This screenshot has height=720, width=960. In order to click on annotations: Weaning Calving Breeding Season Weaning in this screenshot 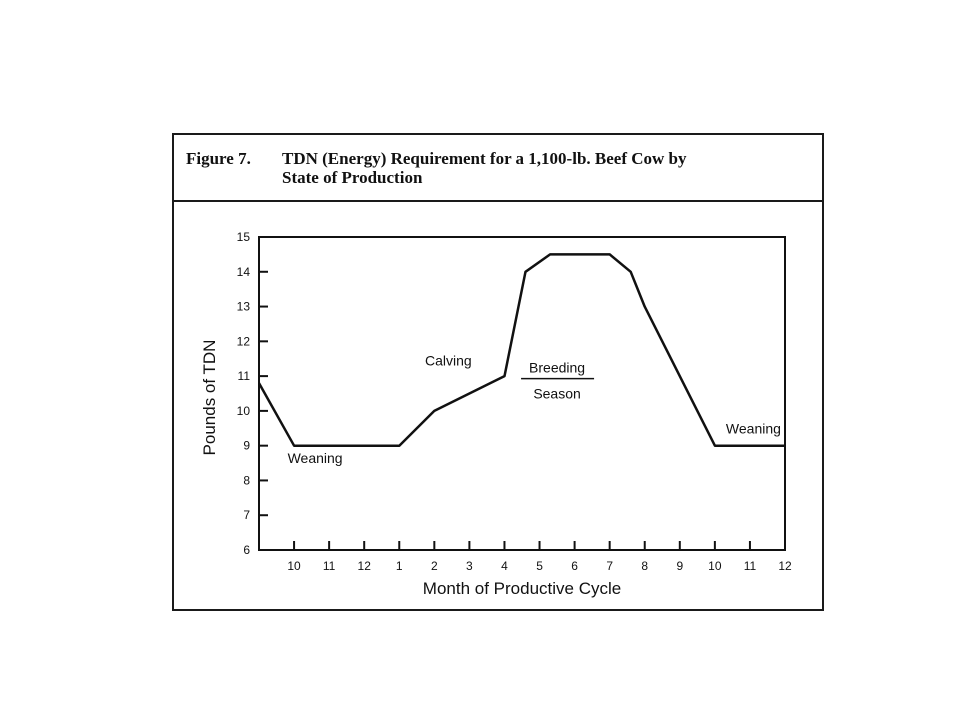, I will do `click(534, 409)`.